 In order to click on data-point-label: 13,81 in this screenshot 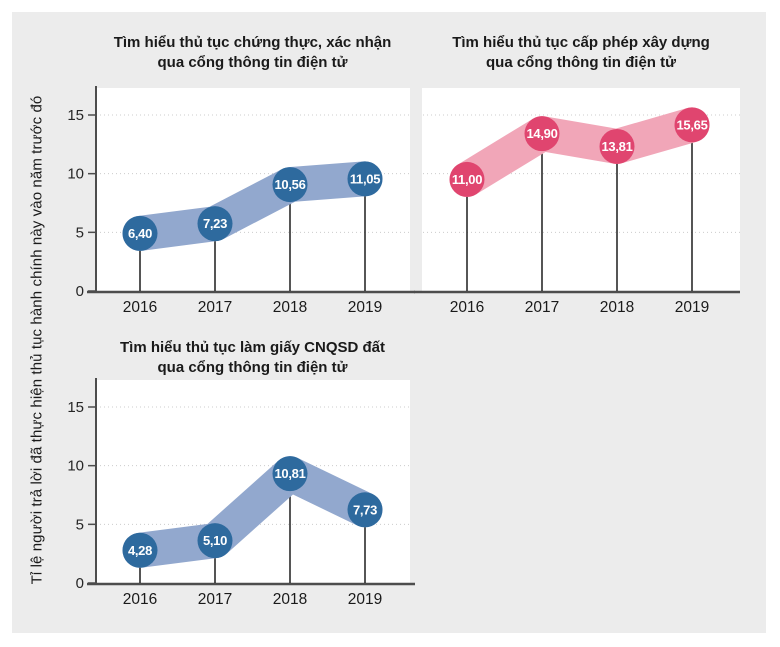, I will do `click(616, 146)`.